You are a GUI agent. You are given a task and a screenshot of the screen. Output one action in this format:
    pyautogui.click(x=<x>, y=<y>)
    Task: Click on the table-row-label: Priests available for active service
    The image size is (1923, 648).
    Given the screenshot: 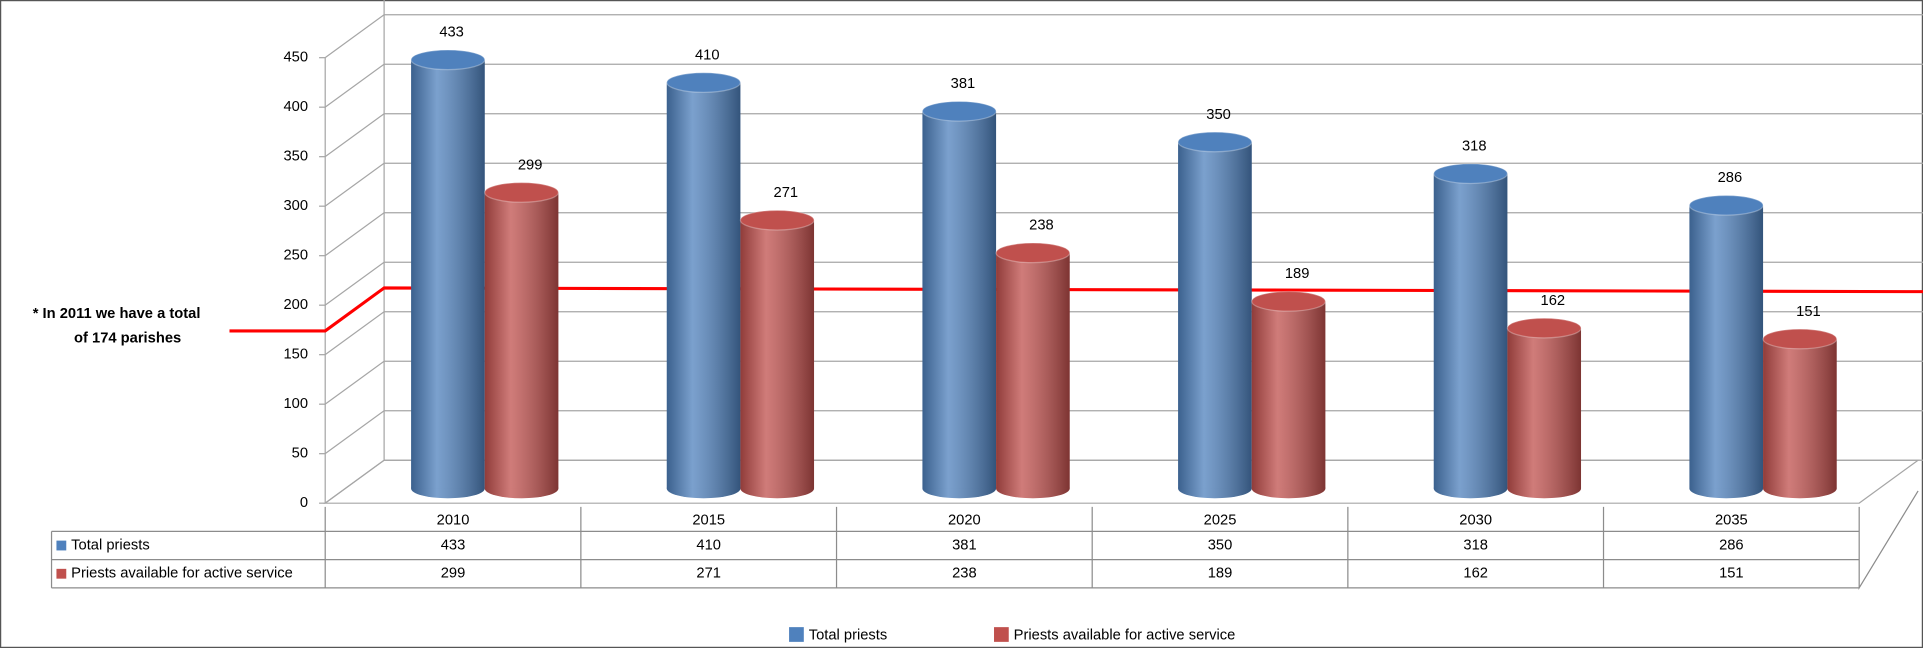 What is the action you would take?
    pyautogui.click(x=182, y=574)
    